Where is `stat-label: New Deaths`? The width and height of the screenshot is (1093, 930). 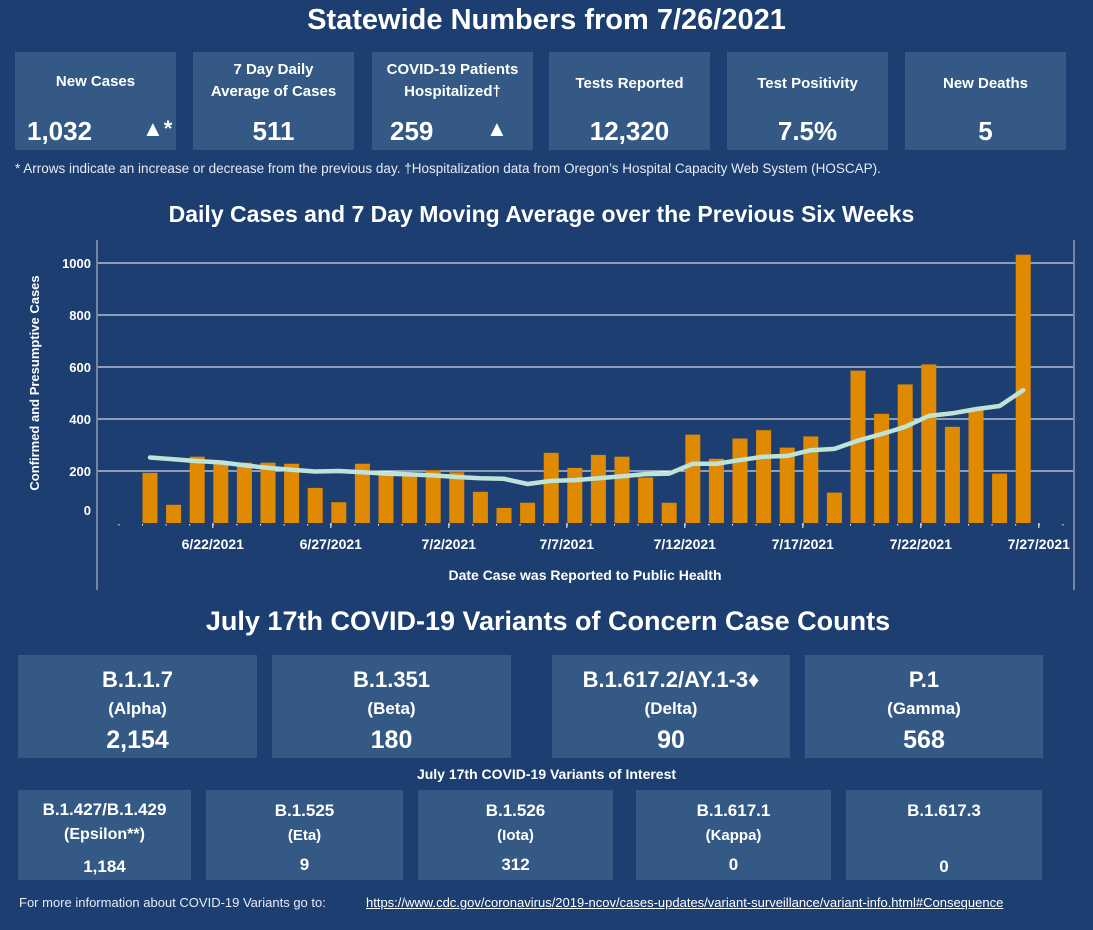
stat-label: New Deaths is located at coordinates (985, 83).